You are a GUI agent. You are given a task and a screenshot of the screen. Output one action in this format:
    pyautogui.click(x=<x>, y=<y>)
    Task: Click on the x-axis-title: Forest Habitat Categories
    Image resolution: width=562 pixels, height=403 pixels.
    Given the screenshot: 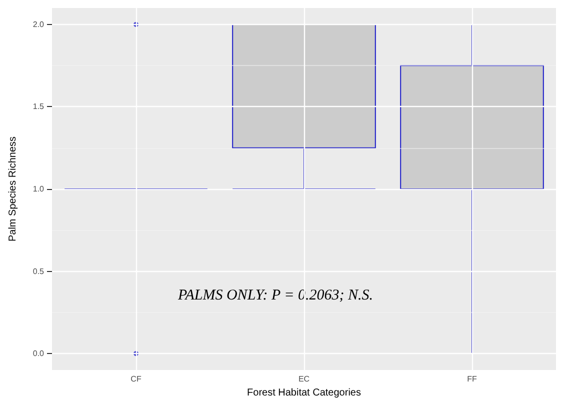 What is the action you would take?
    pyautogui.click(x=304, y=393)
    